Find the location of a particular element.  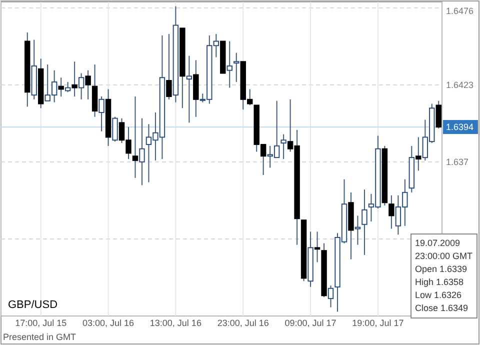

x-tick-label: 13:00, Jul 16 is located at coordinates (176, 323).